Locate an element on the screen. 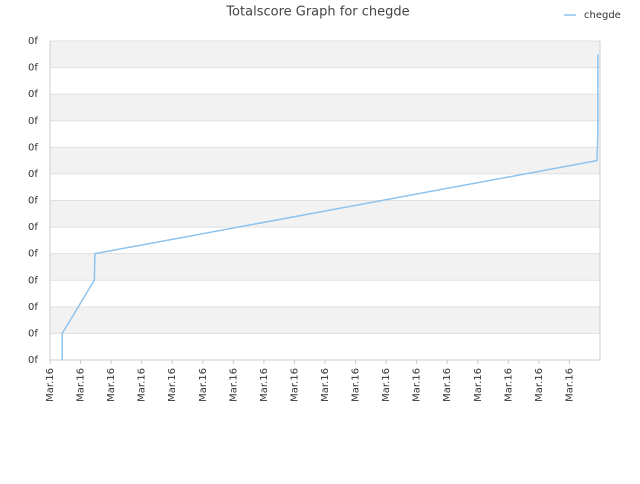 Image resolution: width=640 pixels, height=484 pixels. chart-title: Totalscore Graph for chegde is located at coordinates (317, 12).